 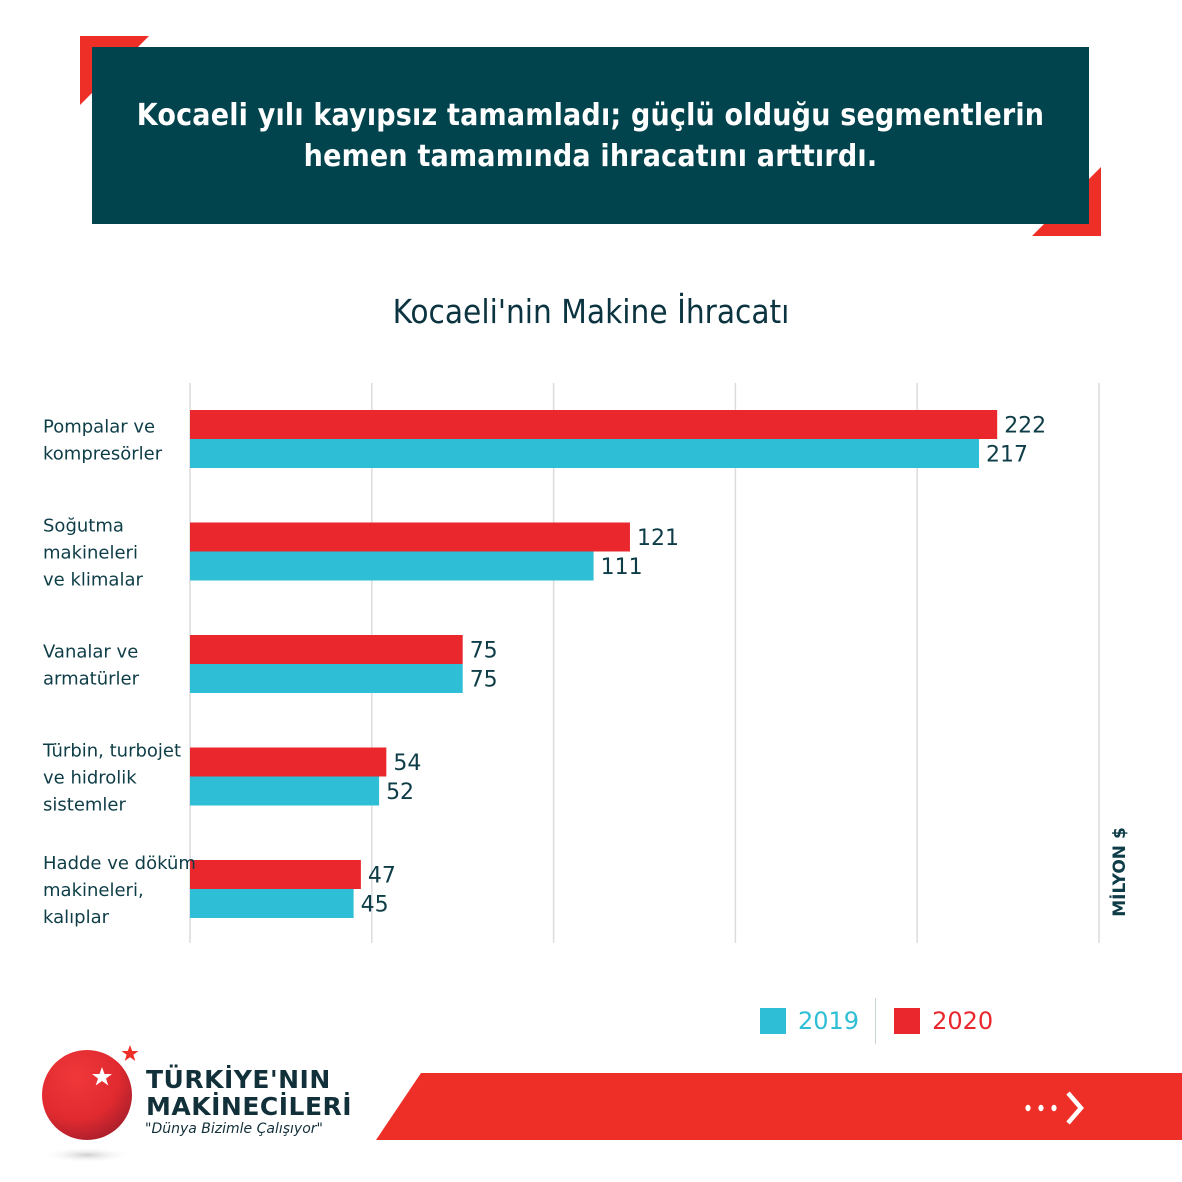 What do you see at coordinates (1007, 455) in the screenshot?
I see `data-label-2019-0: 217` at bounding box center [1007, 455].